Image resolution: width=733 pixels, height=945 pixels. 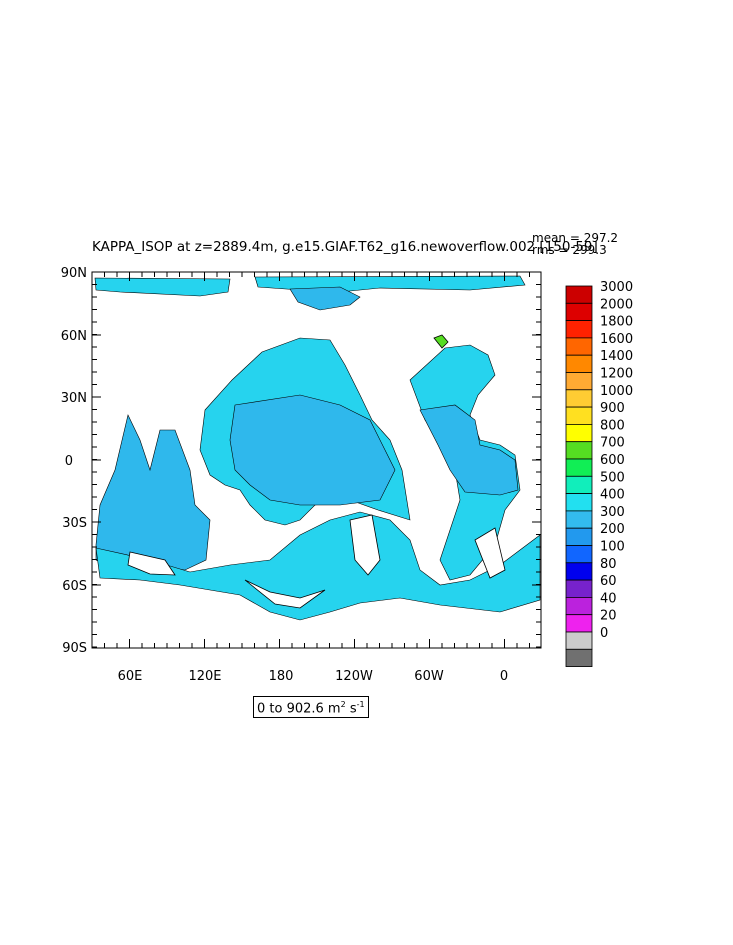 I want to click on y-label-60s: 60S, so click(x=74, y=586).